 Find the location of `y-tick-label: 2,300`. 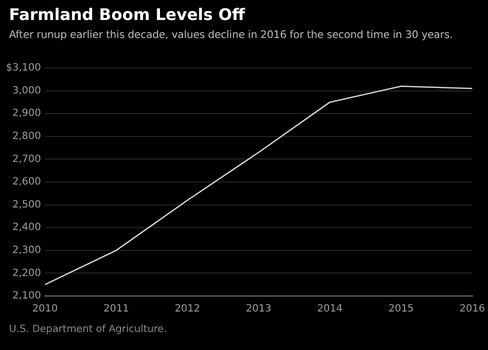

y-tick-label: 2,300 is located at coordinates (26, 250).